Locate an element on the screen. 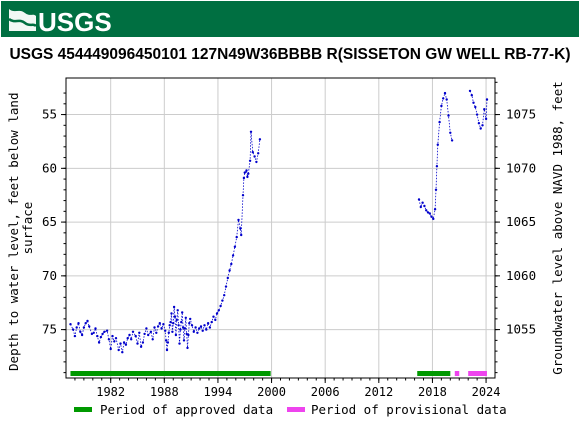 This screenshot has height=430, width=580. x-tick-label: 1994 is located at coordinates (217, 392).